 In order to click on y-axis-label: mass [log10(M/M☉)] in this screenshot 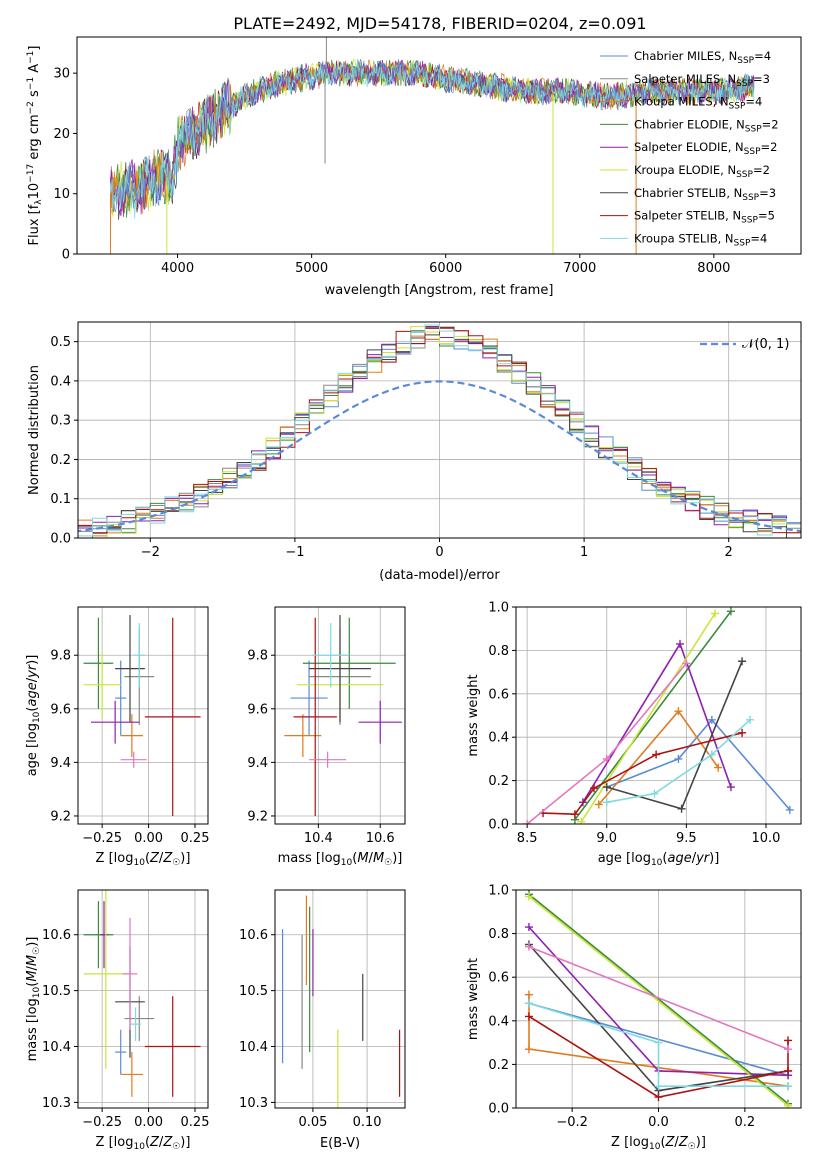, I will do `click(33, 999)`.